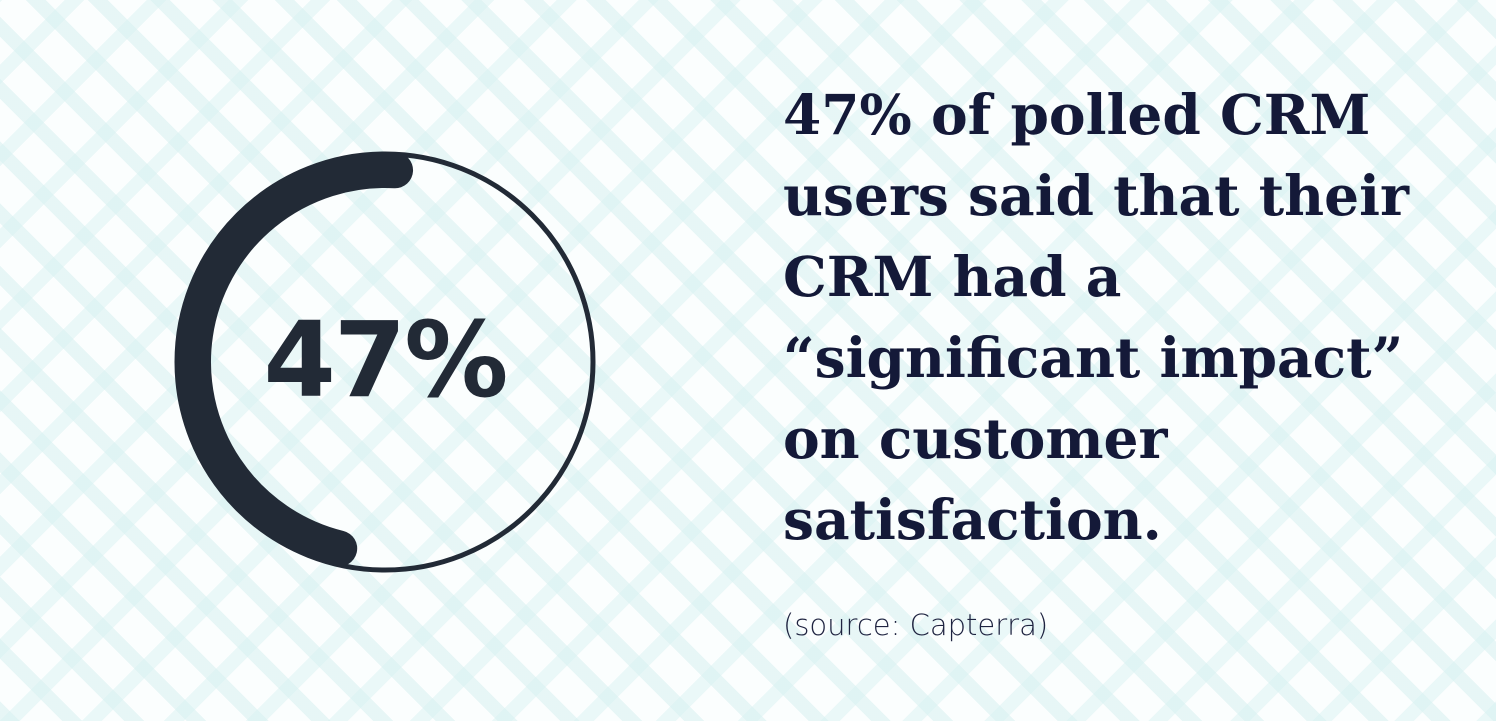  Describe the element at coordinates (975, 438) in the screenshot. I see `headline-line: on customer` at that location.